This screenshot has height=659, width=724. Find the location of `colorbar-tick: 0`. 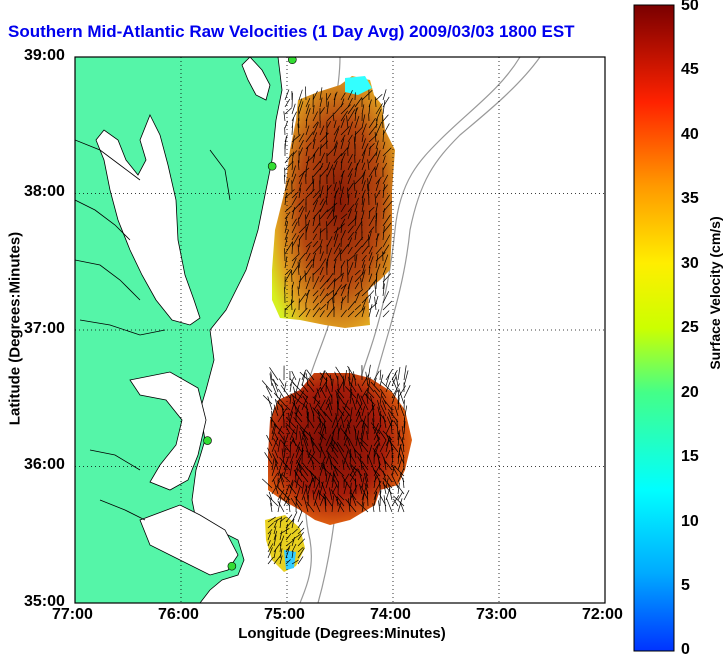

colorbar-tick: 0 is located at coordinates (685, 649).